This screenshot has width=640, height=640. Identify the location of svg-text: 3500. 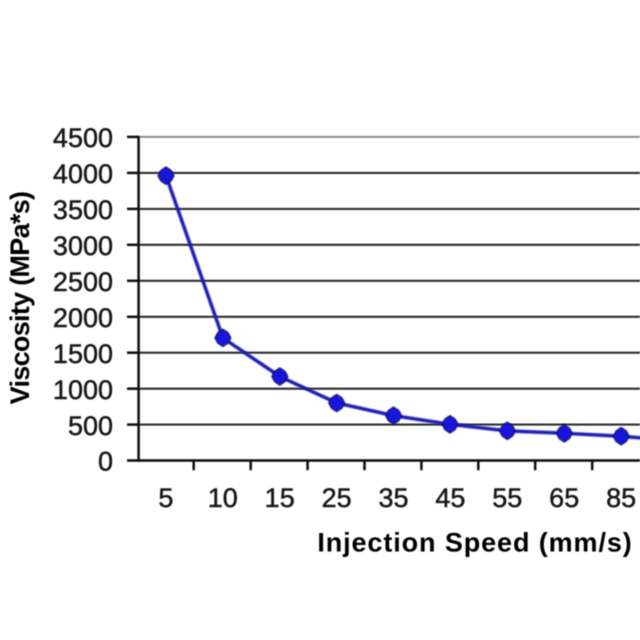
(83, 210).